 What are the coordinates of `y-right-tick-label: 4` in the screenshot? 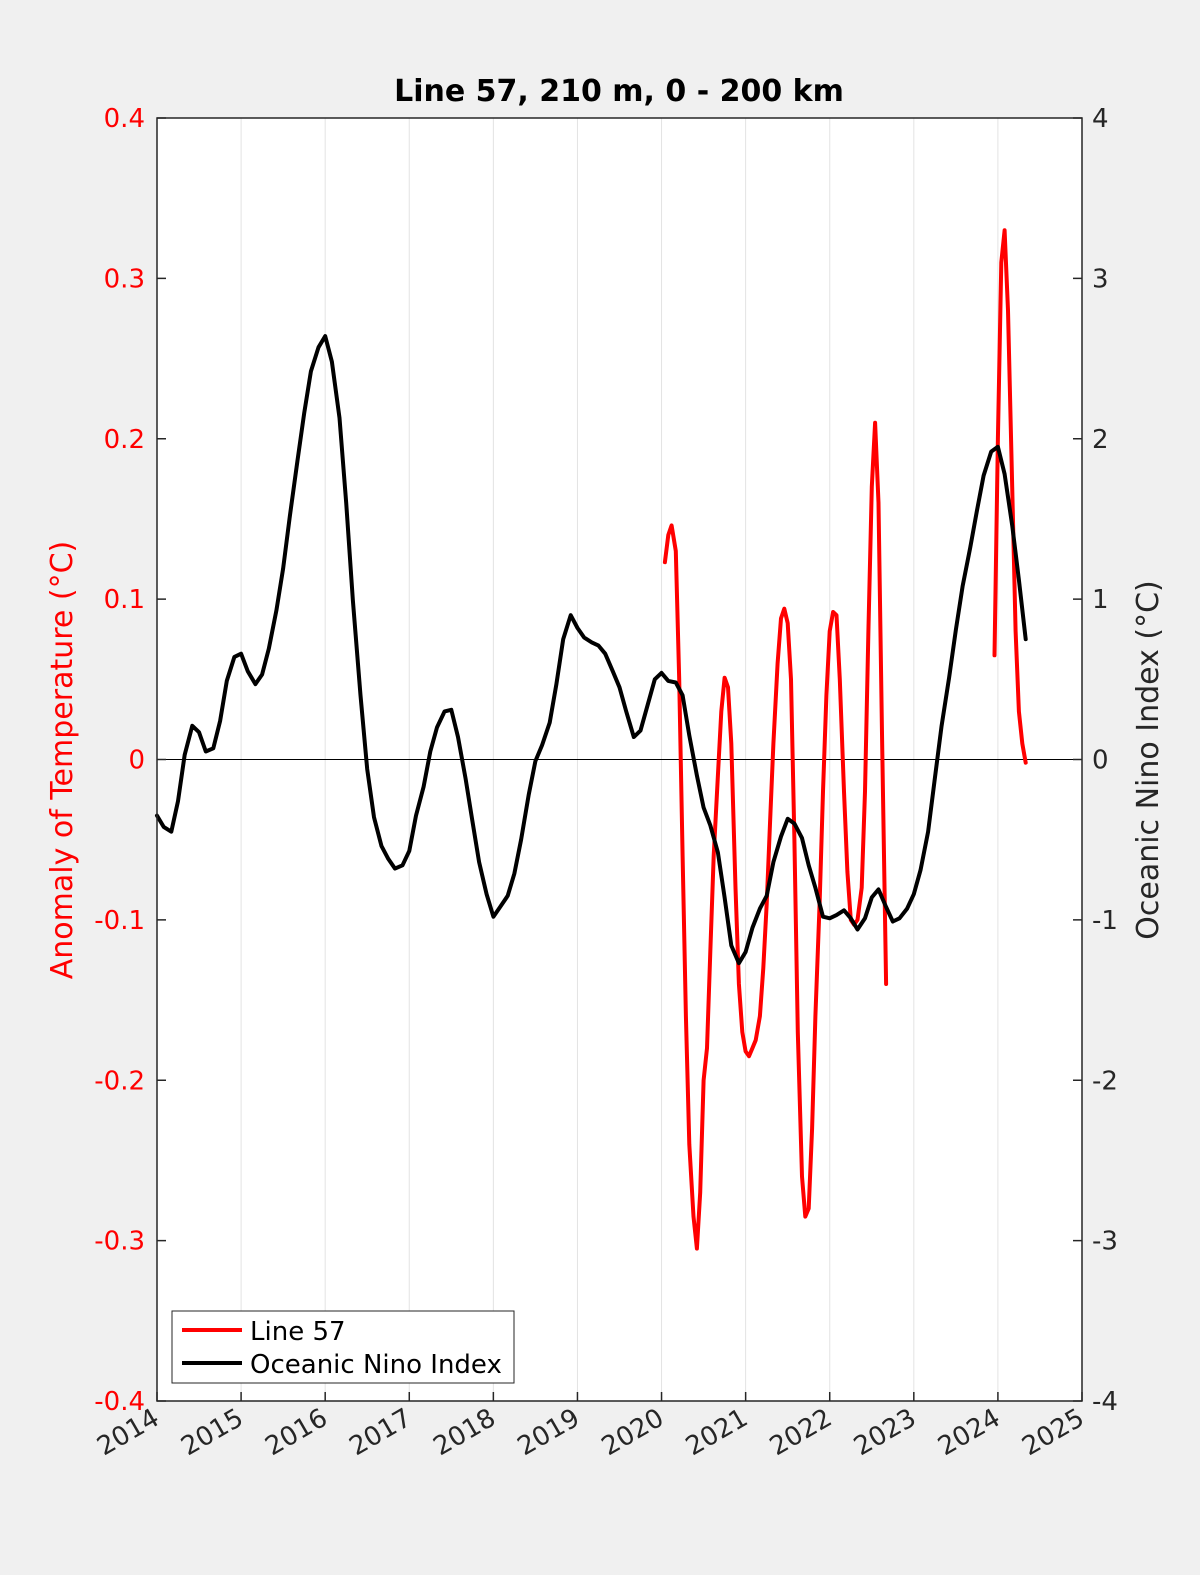 It's located at (1100, 119).